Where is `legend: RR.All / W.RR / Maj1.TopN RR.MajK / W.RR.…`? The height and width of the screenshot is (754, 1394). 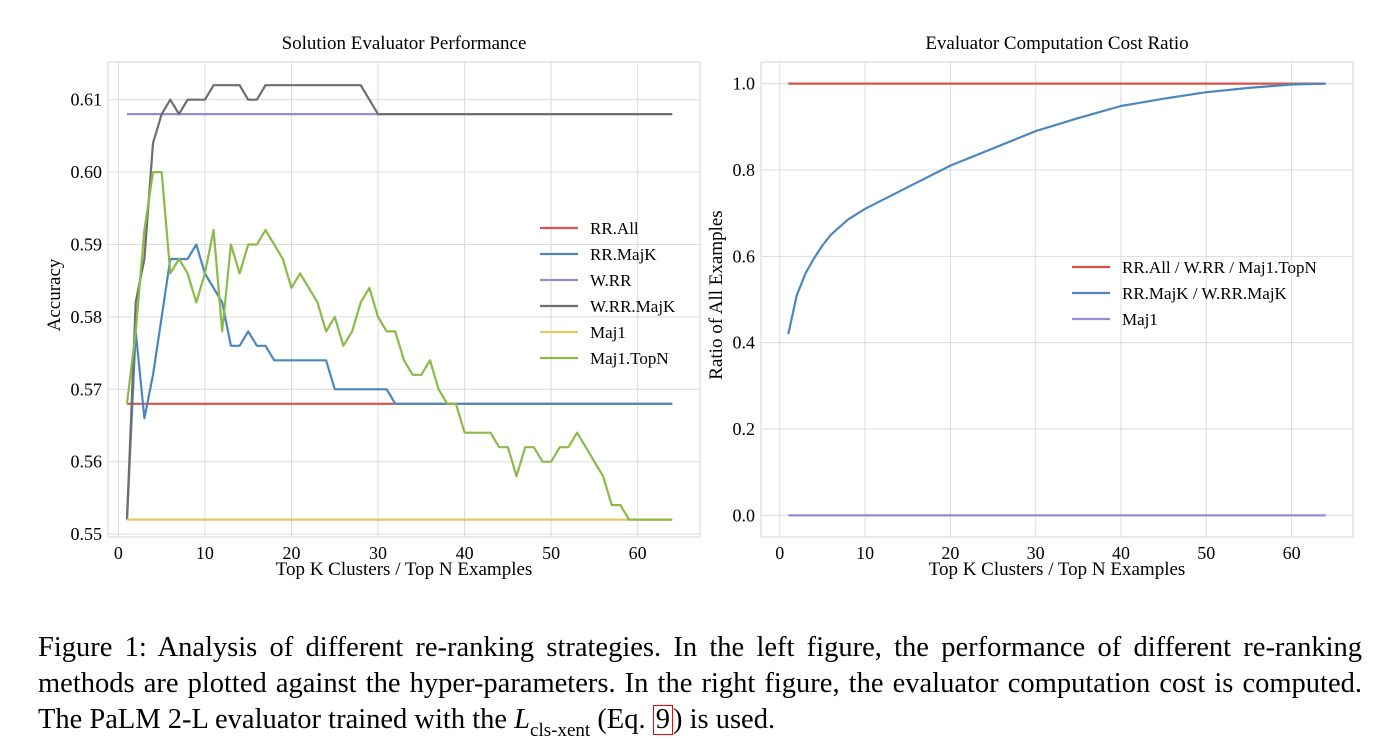
legend: RR.All / W.RR / Maj1.TopN RR.MajK / W.RR.… is located at coordinates (1194, 293).